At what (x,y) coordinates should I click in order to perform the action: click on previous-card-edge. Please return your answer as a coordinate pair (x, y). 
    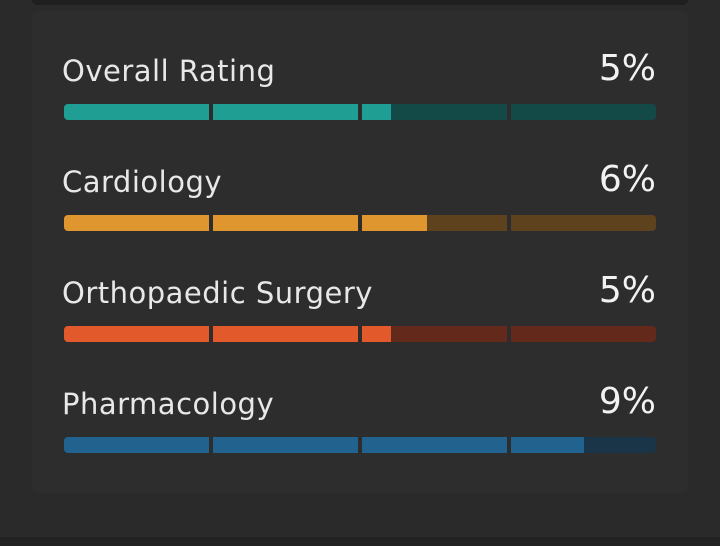
    Looking at the image, I should click on (360, 2).